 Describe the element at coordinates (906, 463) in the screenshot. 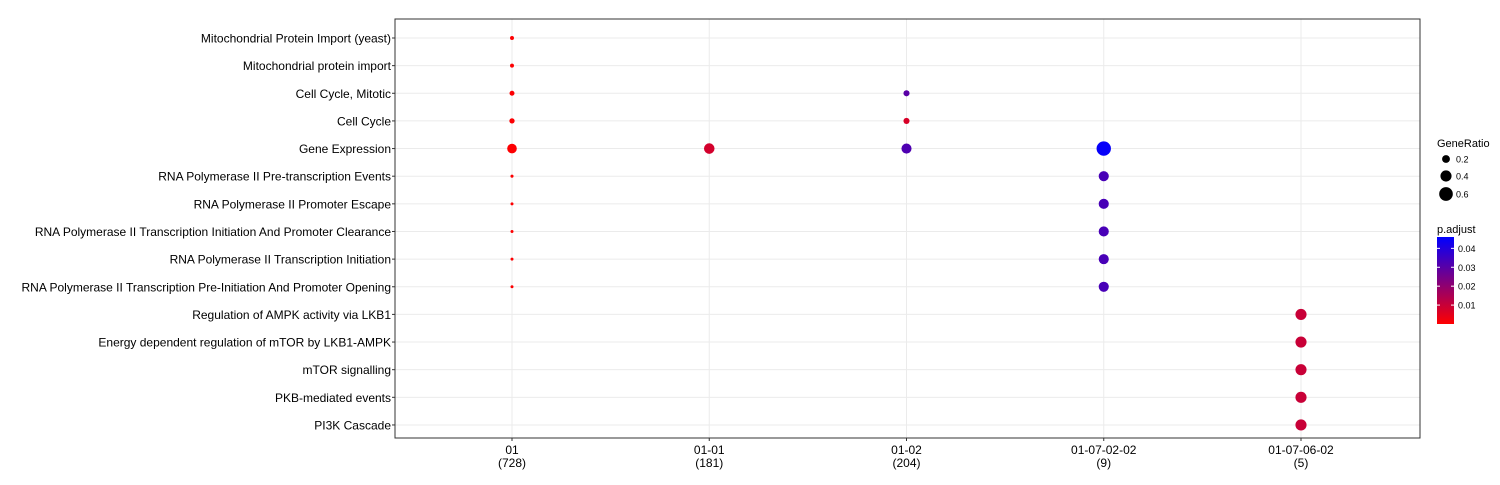

I see `x-tick-count-label: (204)` at that location.